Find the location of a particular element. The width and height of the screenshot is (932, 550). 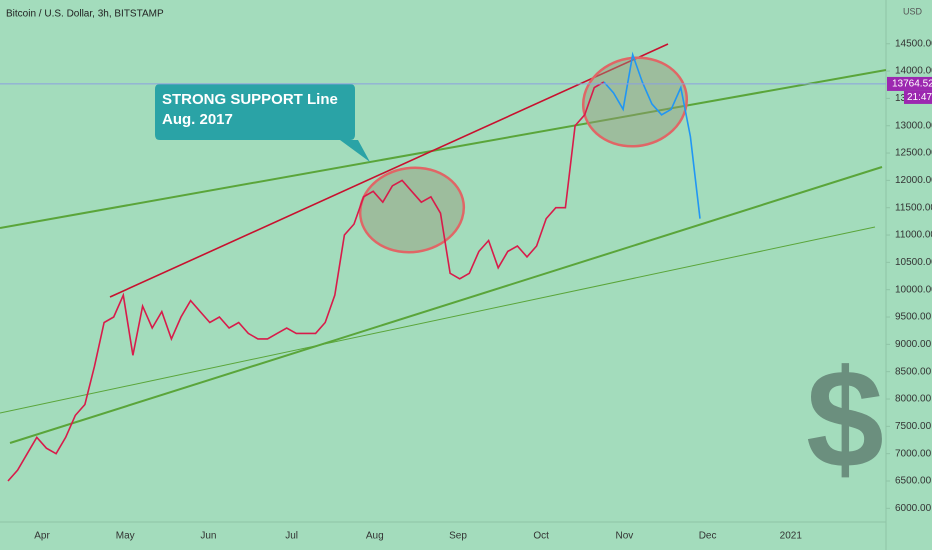

countdown-box is located at coordinates (918, 97).